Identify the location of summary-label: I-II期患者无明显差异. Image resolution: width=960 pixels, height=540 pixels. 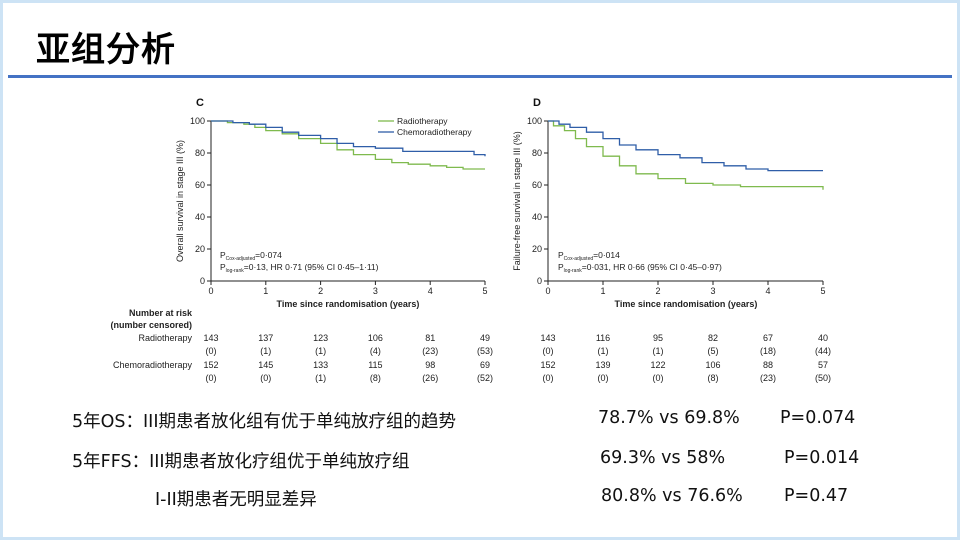
(236, 500).